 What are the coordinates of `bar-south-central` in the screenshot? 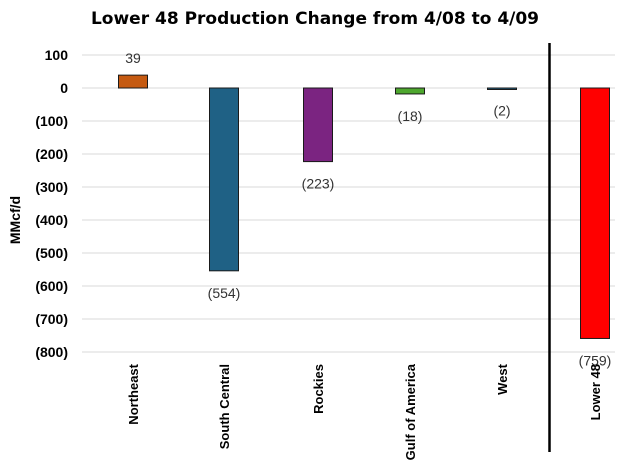 It's located at (224, 179).